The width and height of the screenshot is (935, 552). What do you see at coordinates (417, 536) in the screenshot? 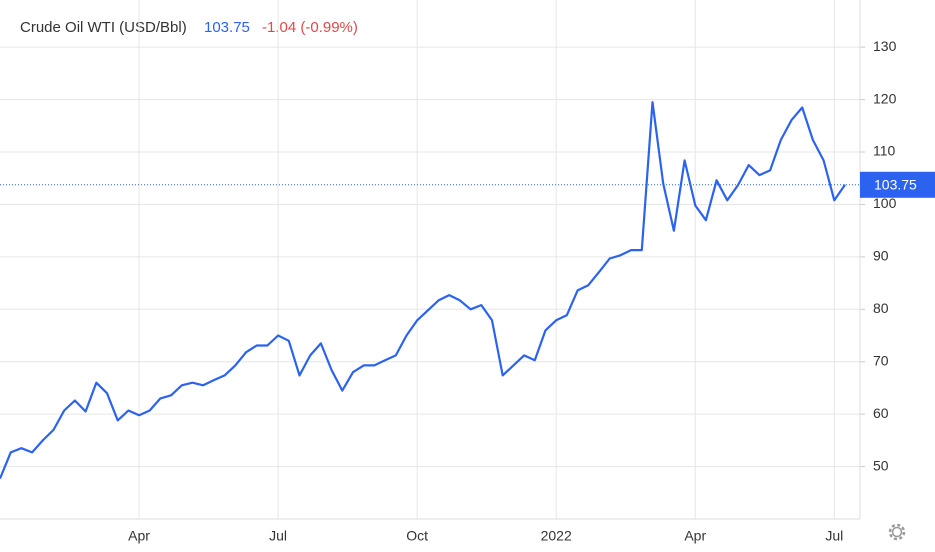
I see `x-tick-label: Oct` at bounding box center [417, 536].